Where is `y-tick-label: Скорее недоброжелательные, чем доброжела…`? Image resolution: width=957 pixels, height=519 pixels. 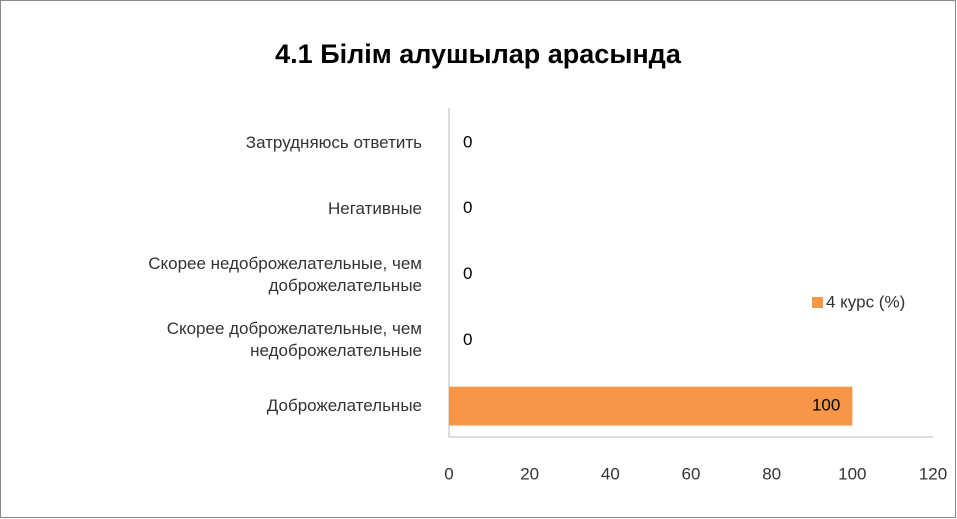
y-tick-label: Скорее недоброжелательные, чем доброжела… is located at coordinates (285, 274).